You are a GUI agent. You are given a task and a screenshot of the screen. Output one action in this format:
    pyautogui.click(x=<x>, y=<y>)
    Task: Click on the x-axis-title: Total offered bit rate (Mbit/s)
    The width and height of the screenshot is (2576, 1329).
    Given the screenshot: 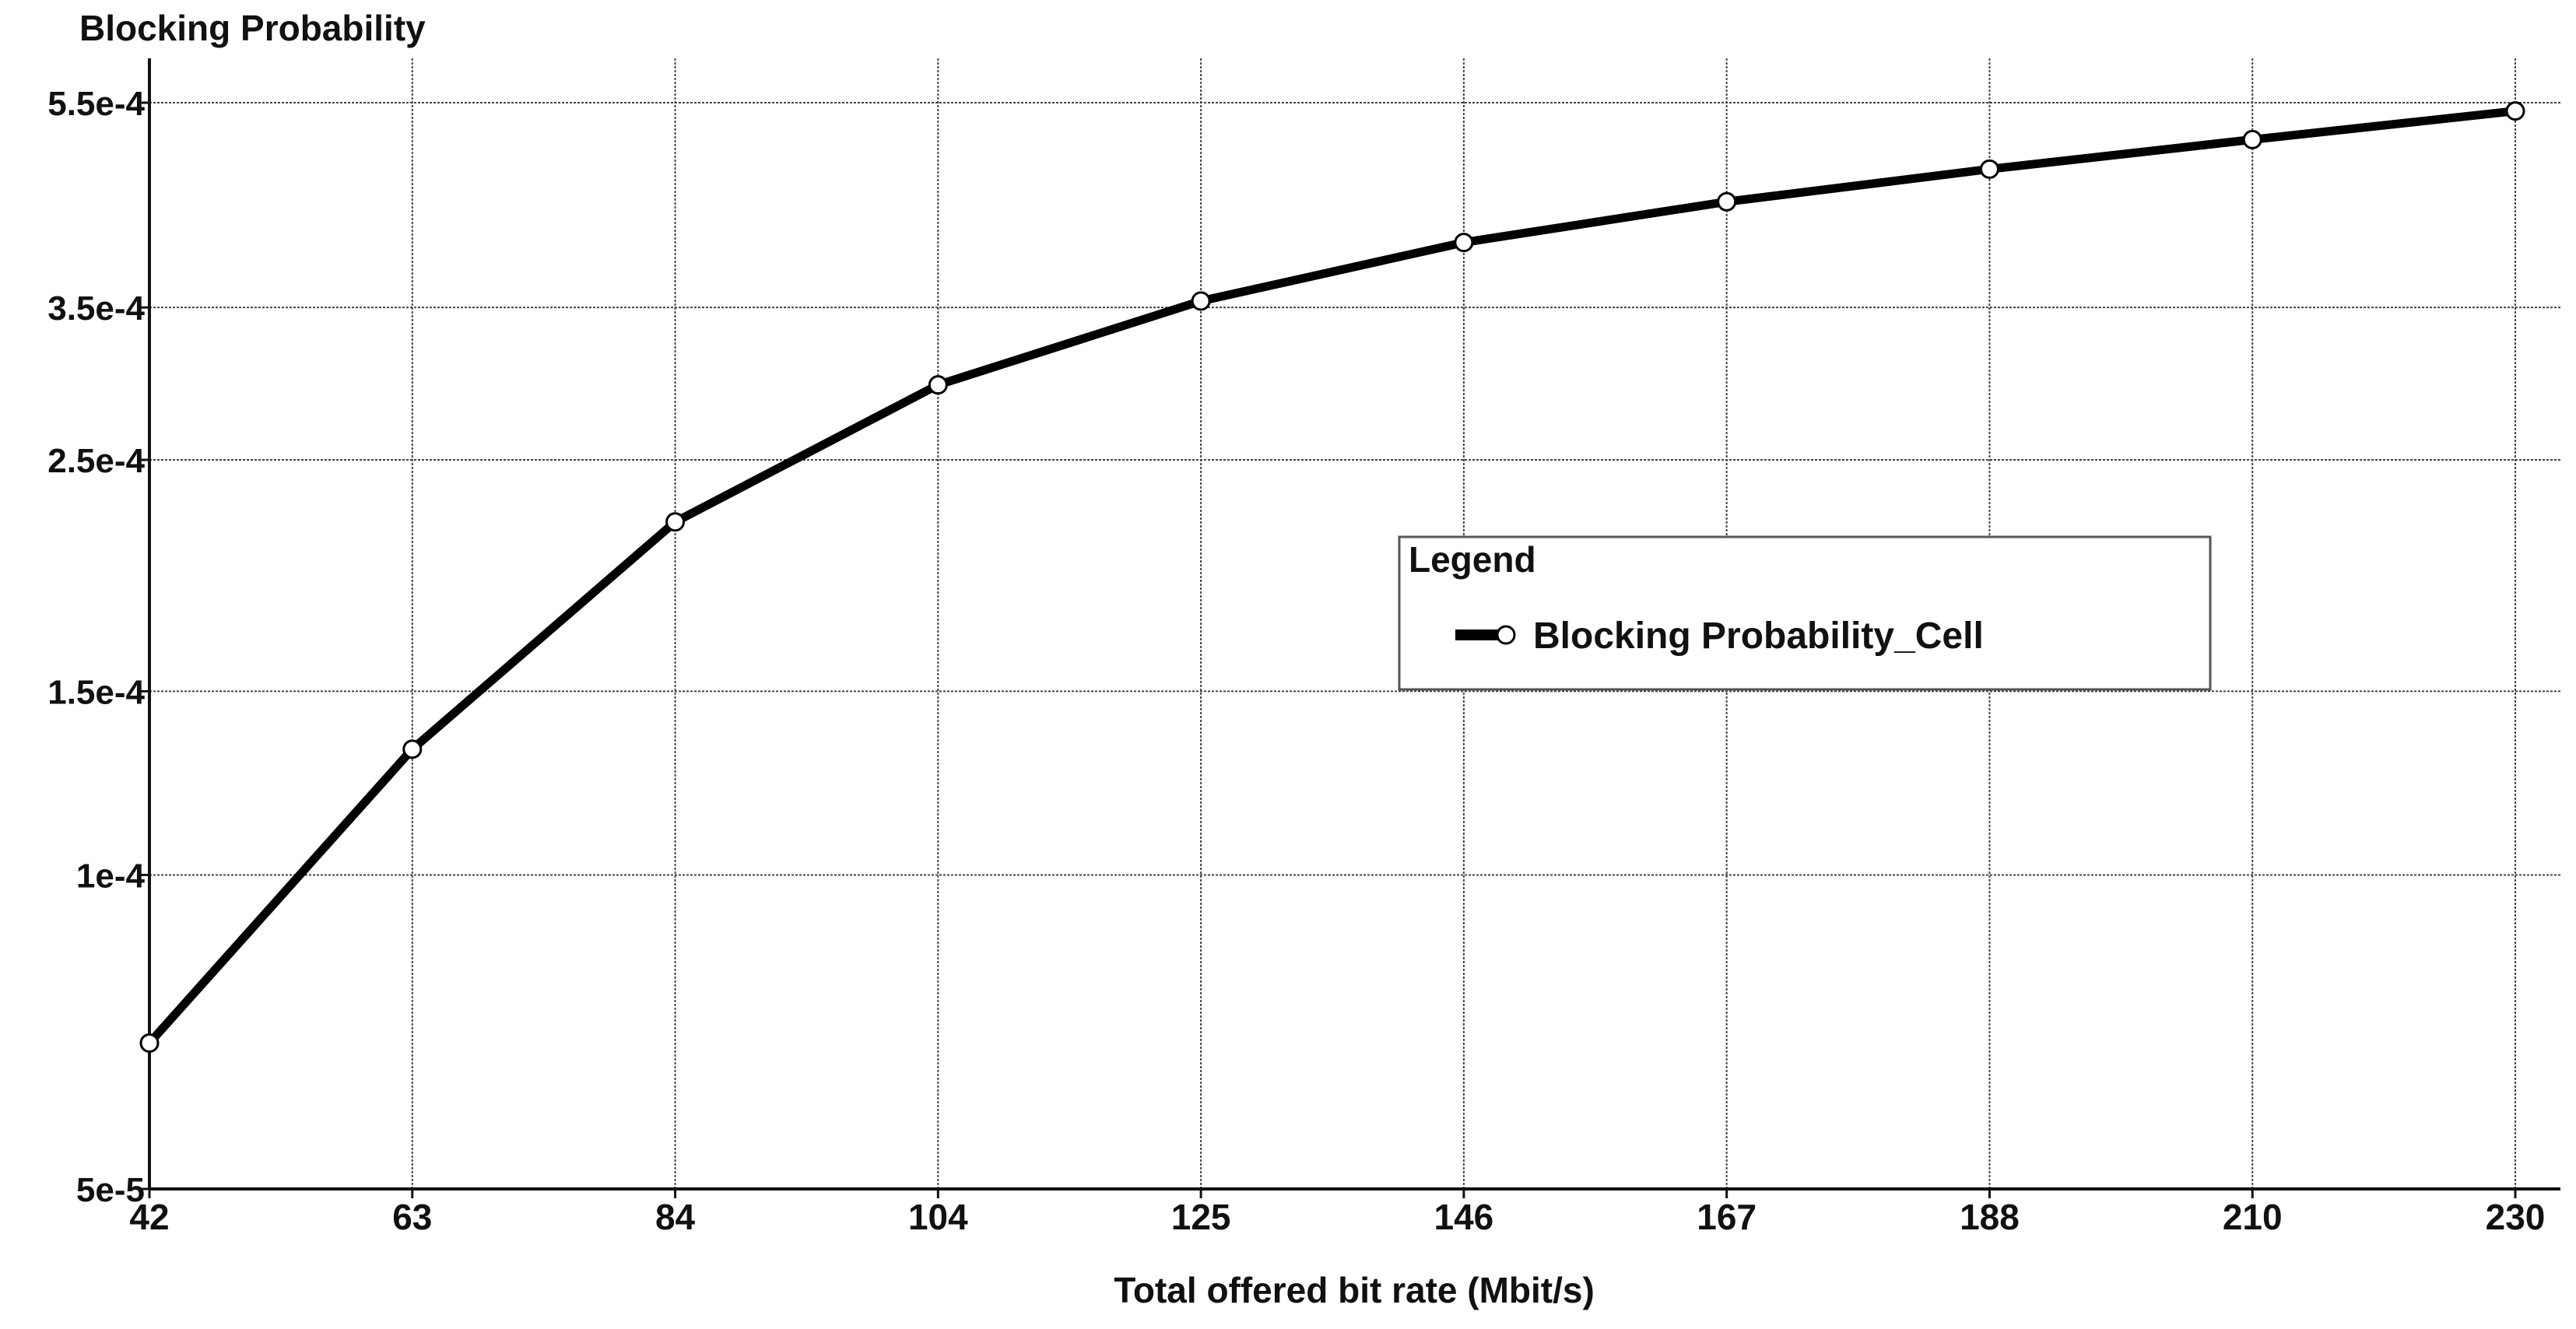 What is the action you would take?
    pyautogui.click(x=1355, y=1290)
    